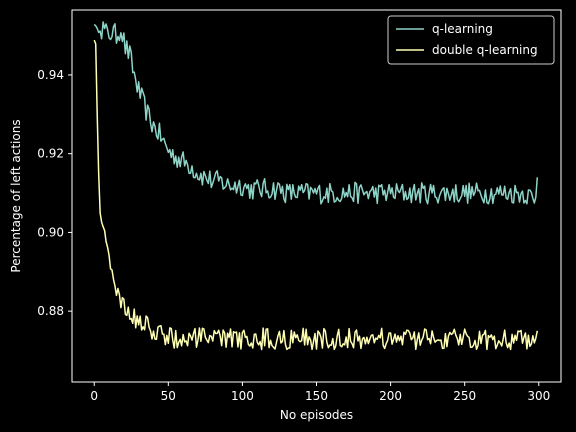 This screenshot has width=576, height=432. What do you see at coordinates (50, 232) in the screenshot?
I see `y-tick-label: 0.90` at bounding box center [50, 232].